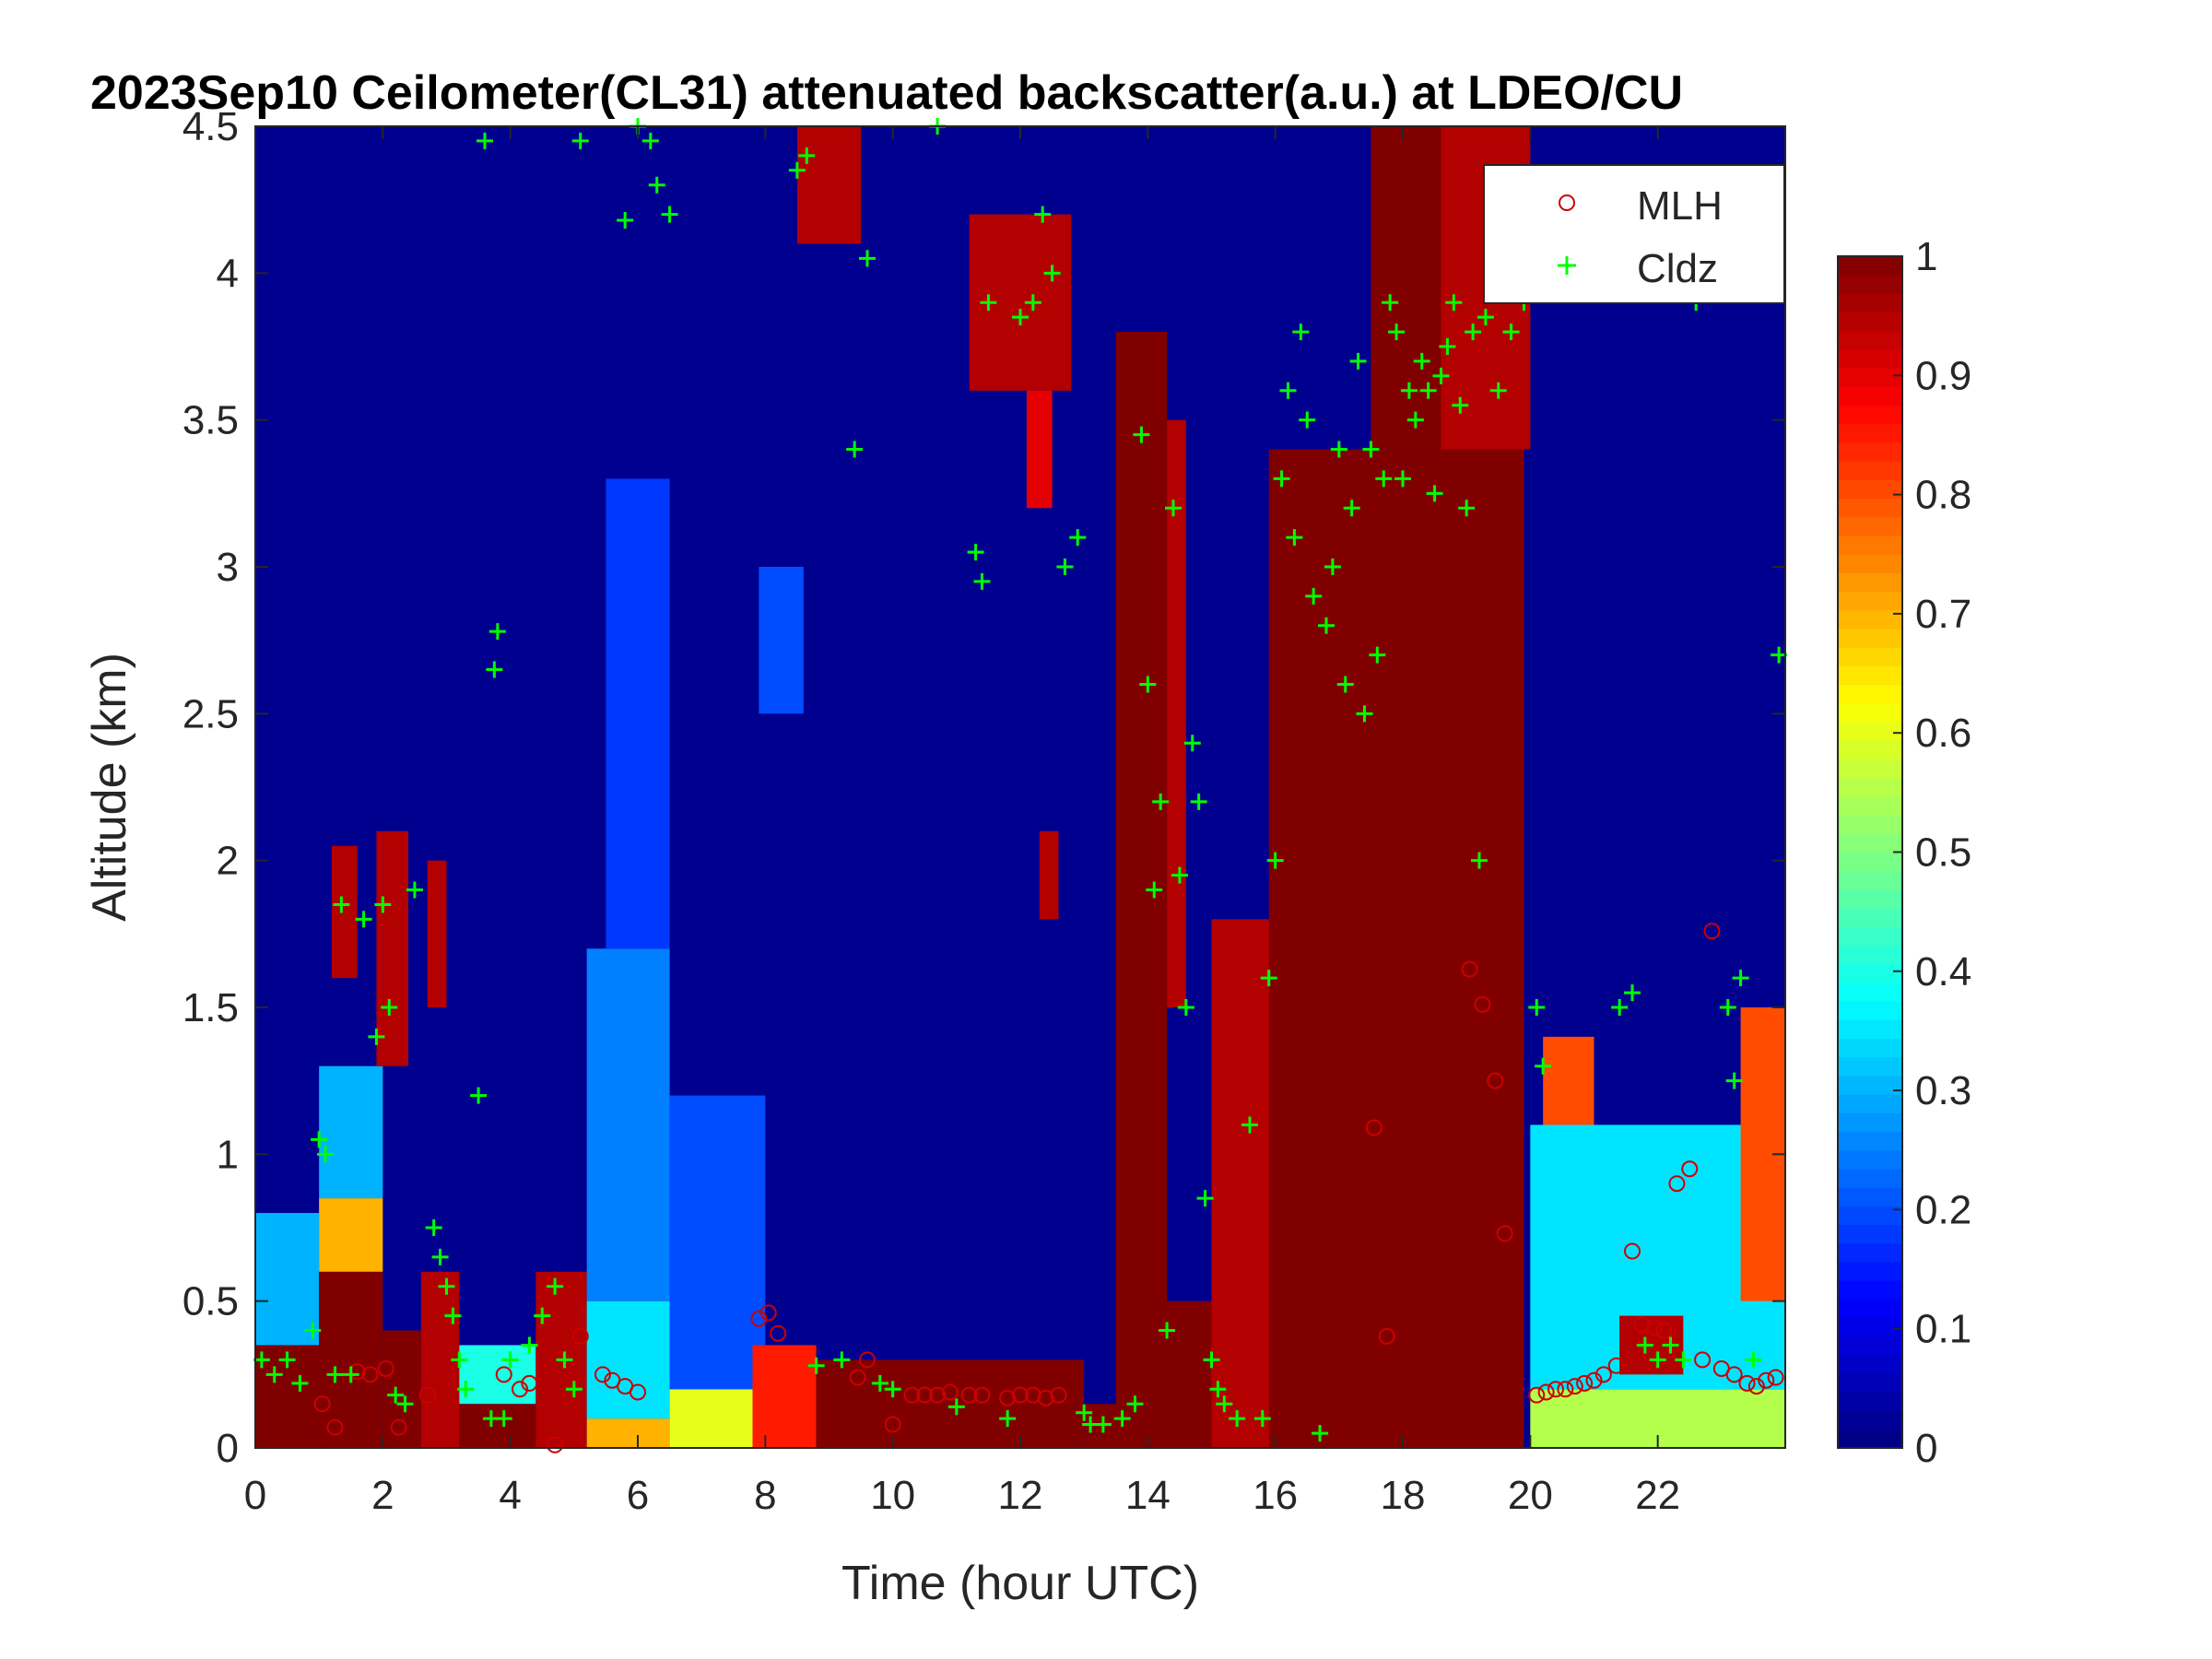  What do you see at coordinates (1403, 1495) in the screenshot?
I see `x-tick-label: 18` at bounding box center [1403, 1495].